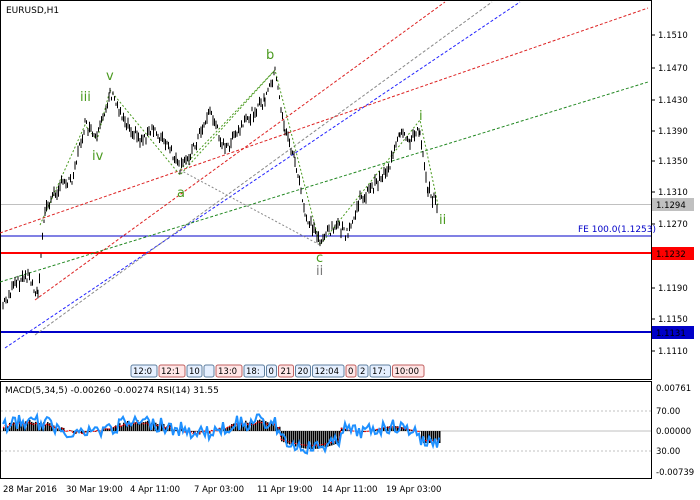  I want to click on wave-label-iv: iv, so click(98, 156).